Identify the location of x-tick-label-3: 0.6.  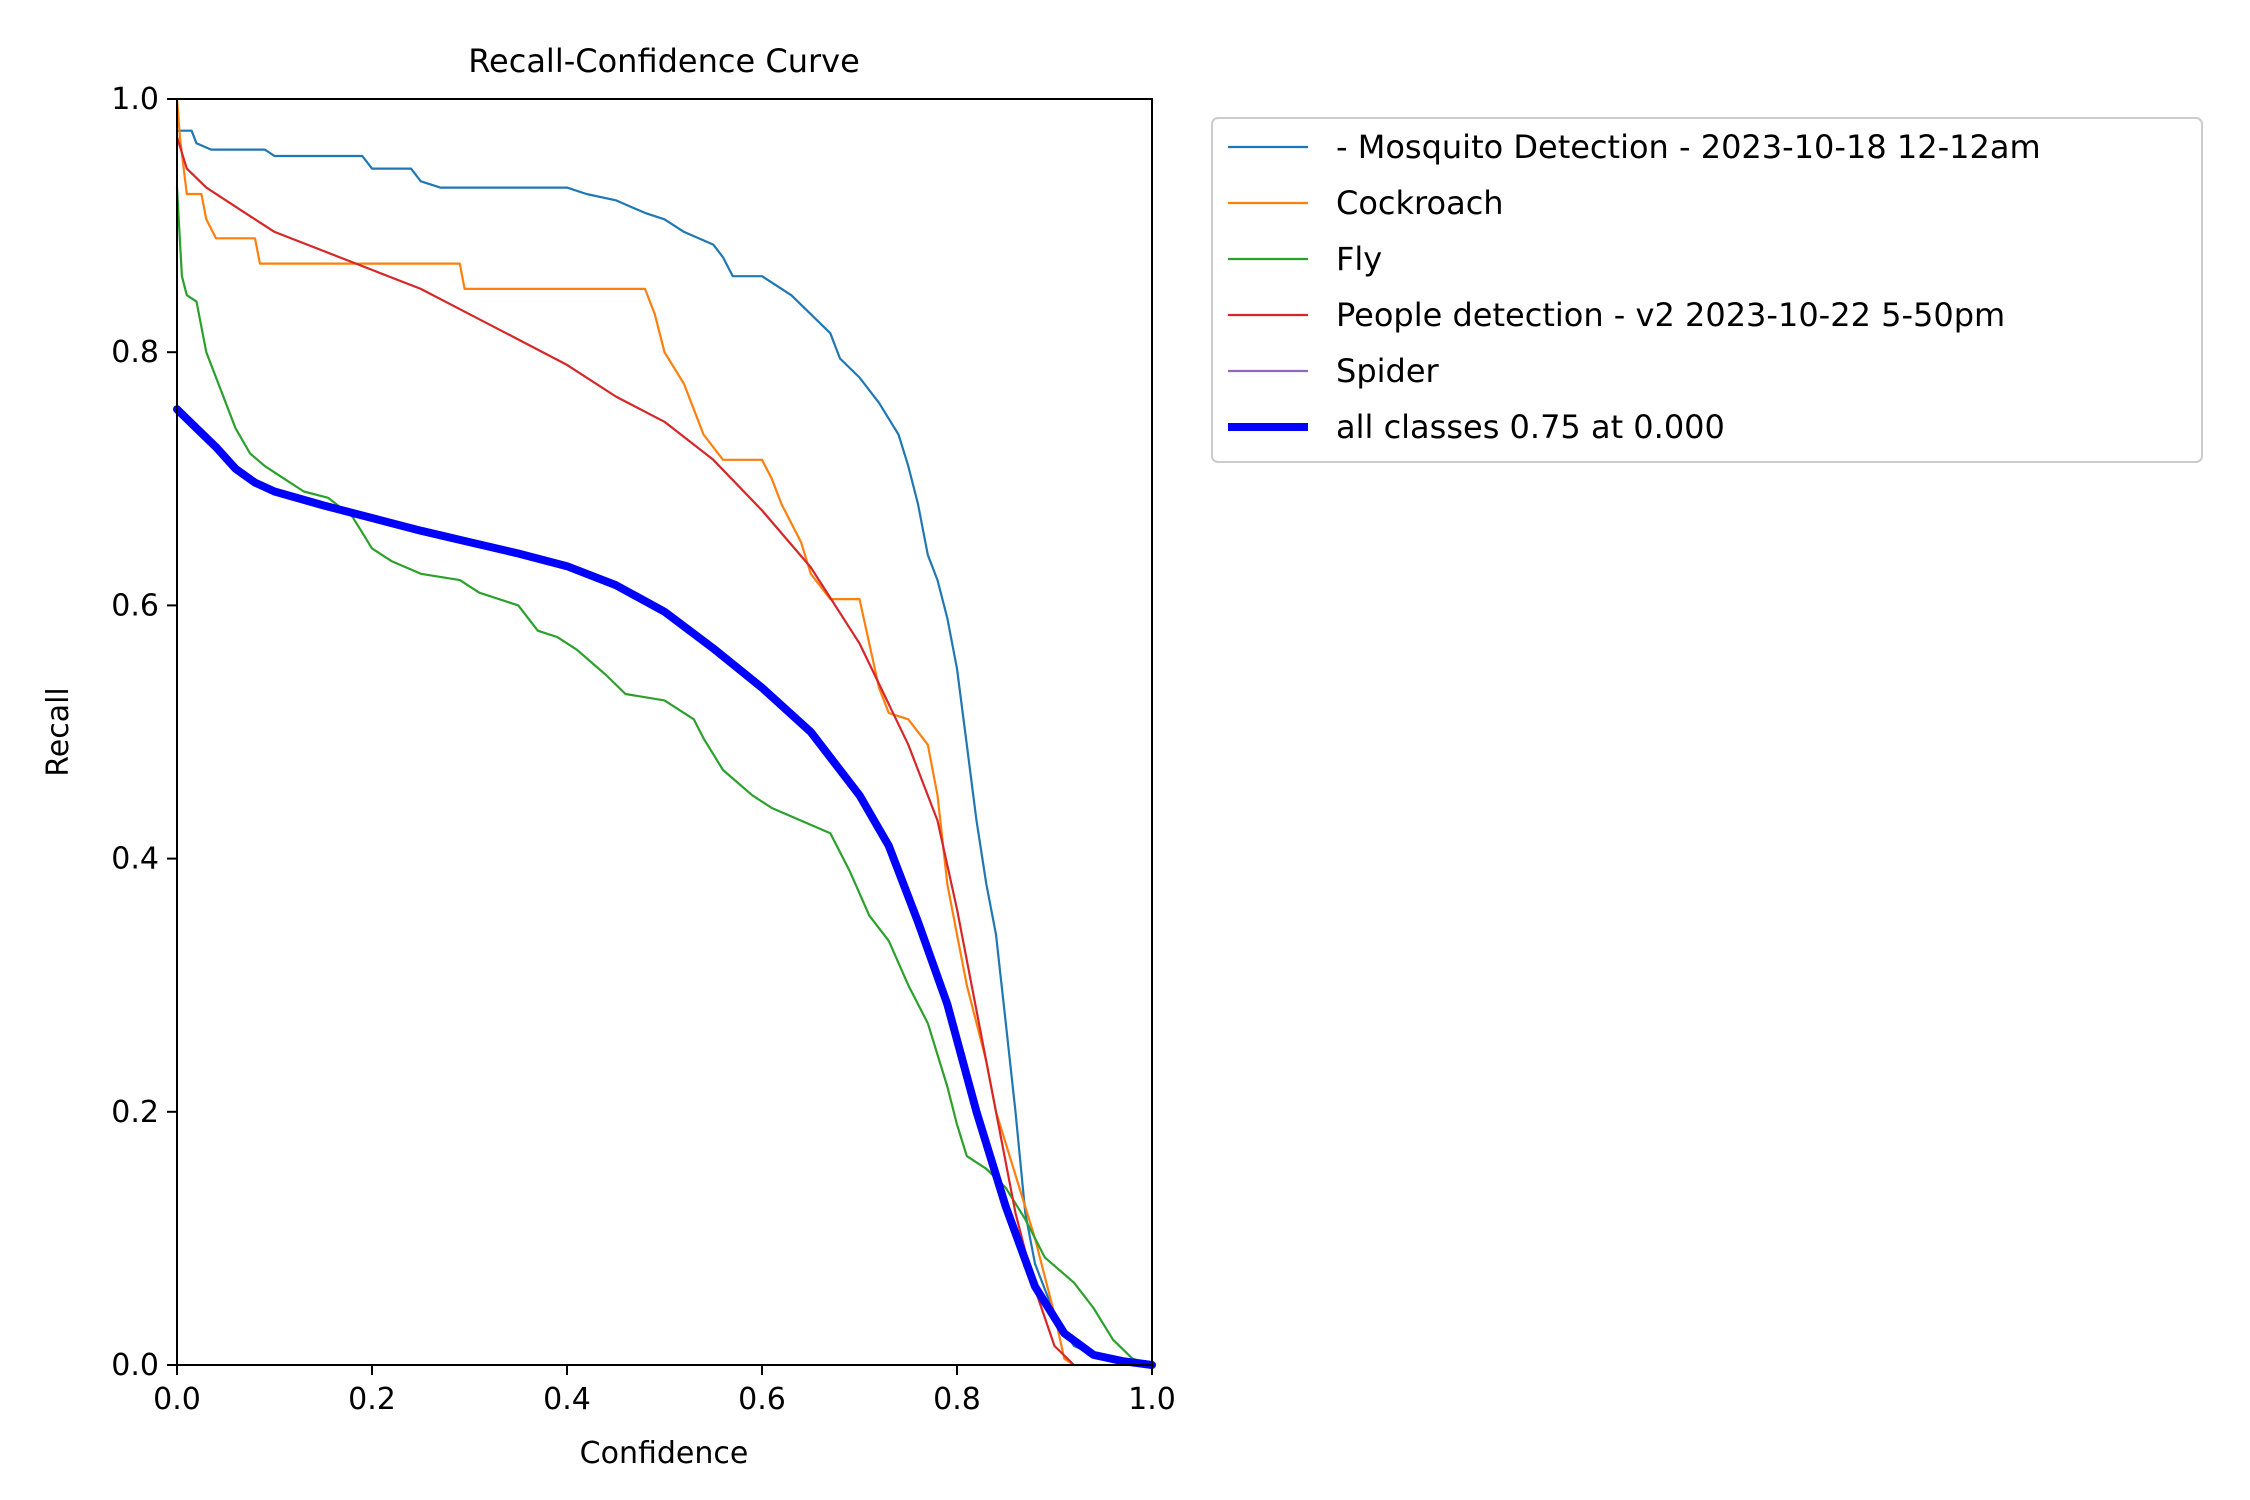
(762, 1399).